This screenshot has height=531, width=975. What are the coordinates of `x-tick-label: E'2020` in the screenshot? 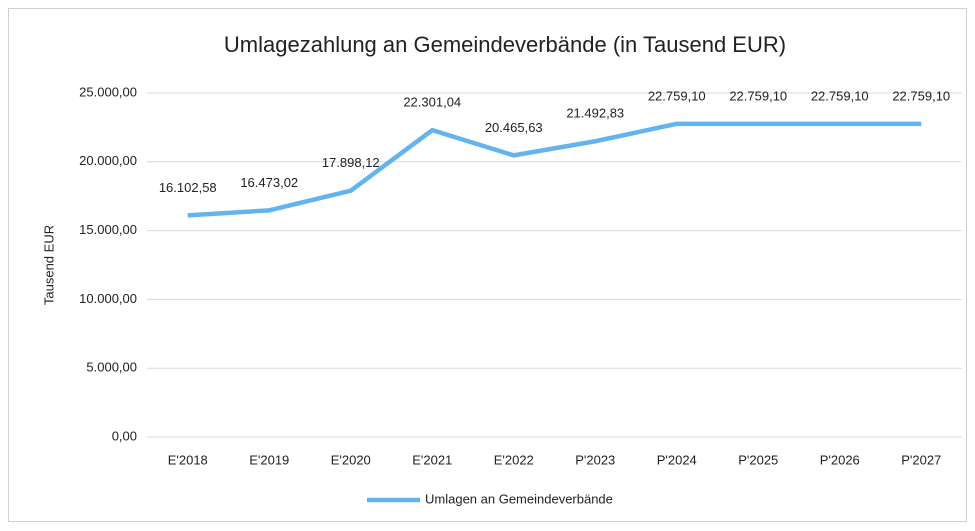 It's located at (351, 459).